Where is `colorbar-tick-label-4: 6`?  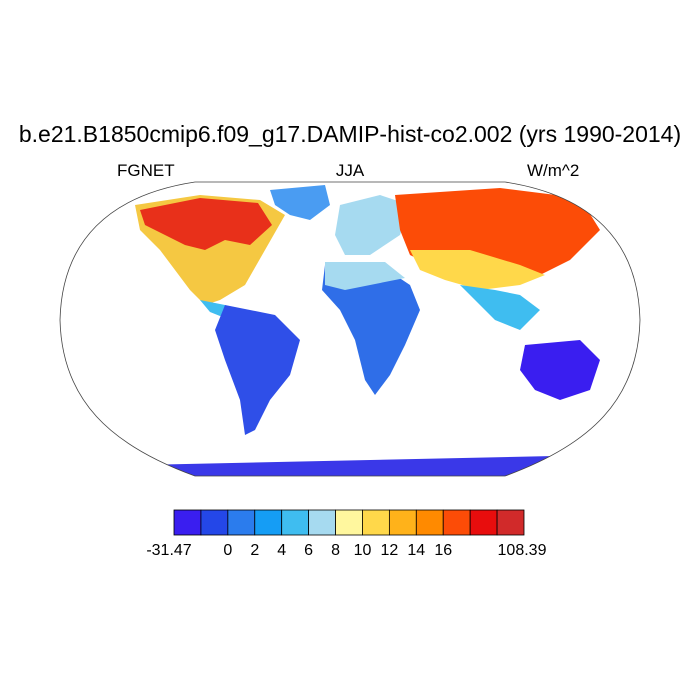
colorbar-tick-label-4: 6 is located at coordinates (308, 550).